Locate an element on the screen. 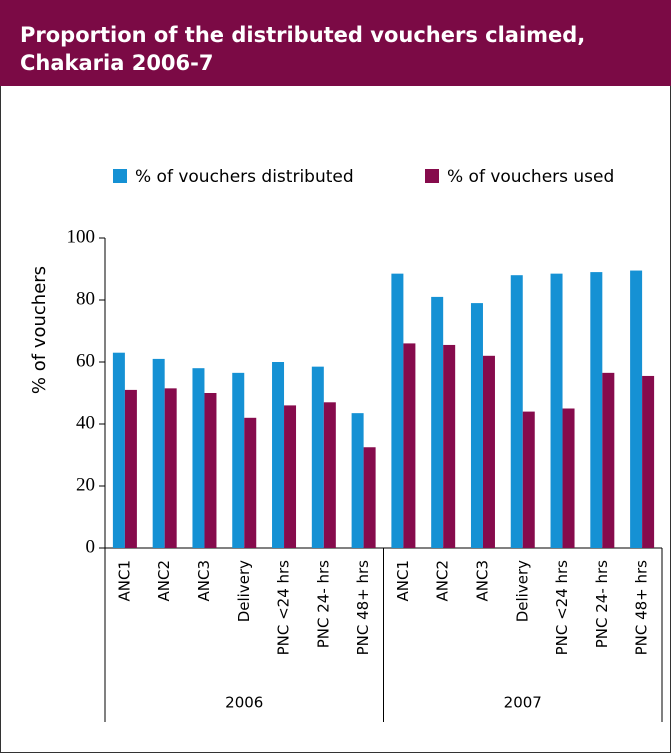 The image size is (671, 753). y-tick-label: 100 is located at coordinates (81, 236).